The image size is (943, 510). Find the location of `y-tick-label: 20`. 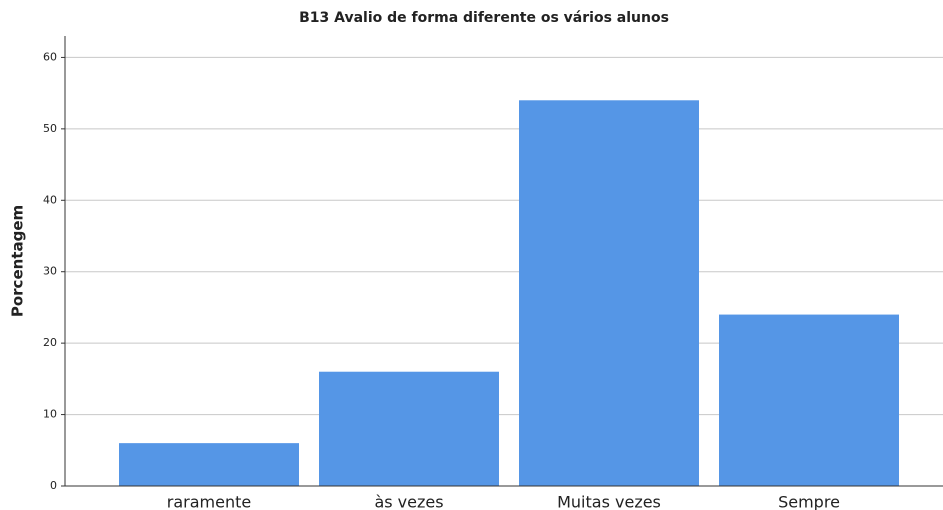

y-tick-label: 20 is located at coordinates (50, 342).